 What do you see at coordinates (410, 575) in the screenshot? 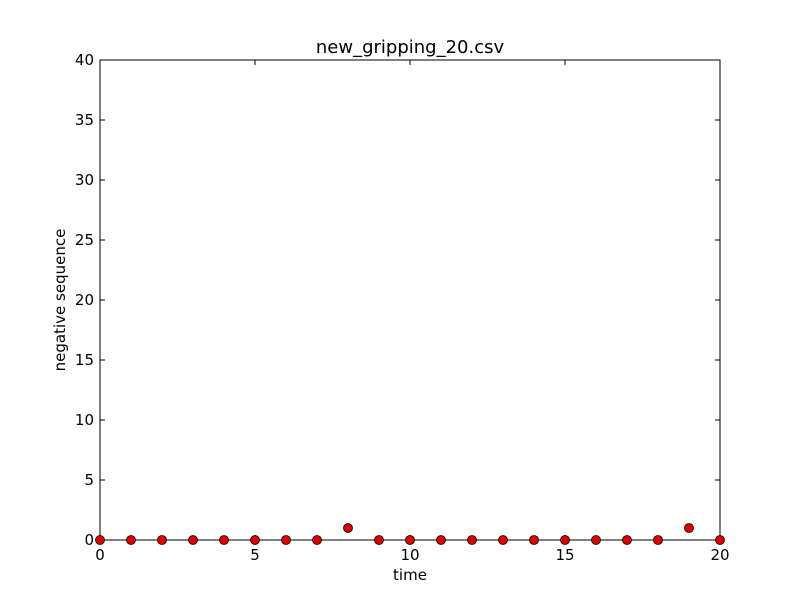
I see `x-axis-title: time` at bounding box center [410, 575].